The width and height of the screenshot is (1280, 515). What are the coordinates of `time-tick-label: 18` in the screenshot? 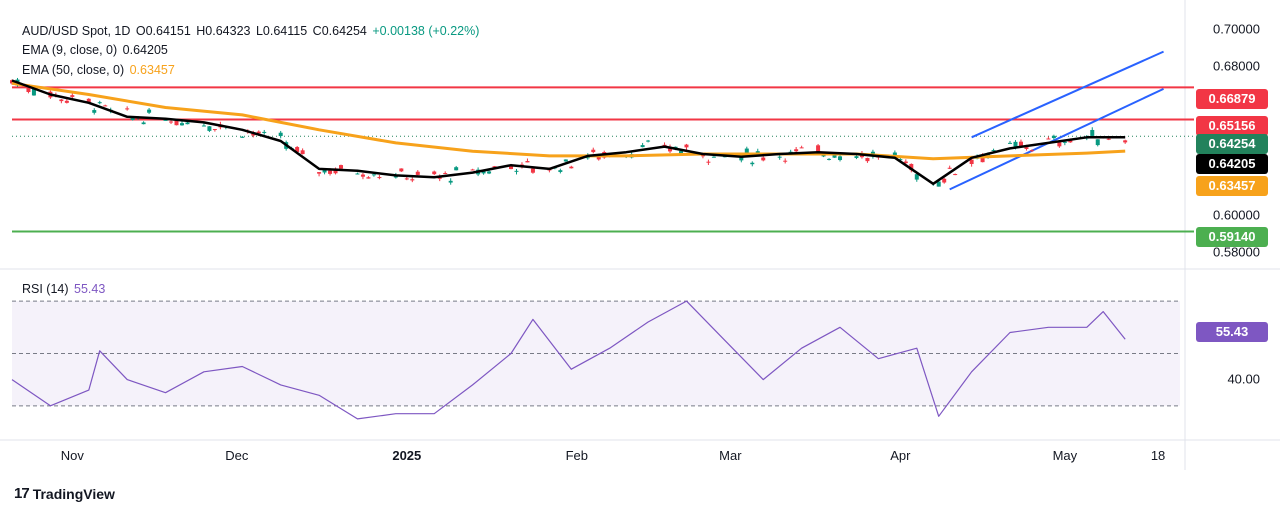 It's located at (1158, 455).